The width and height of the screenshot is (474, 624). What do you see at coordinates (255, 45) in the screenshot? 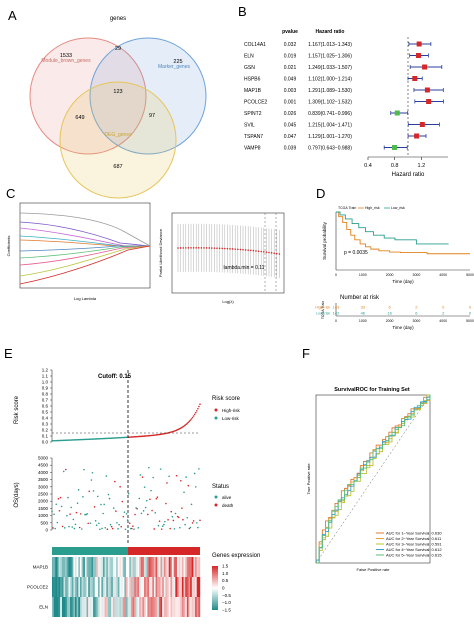
I see `forest-gene-label: COL14A1` at bounding box center [255, 45].